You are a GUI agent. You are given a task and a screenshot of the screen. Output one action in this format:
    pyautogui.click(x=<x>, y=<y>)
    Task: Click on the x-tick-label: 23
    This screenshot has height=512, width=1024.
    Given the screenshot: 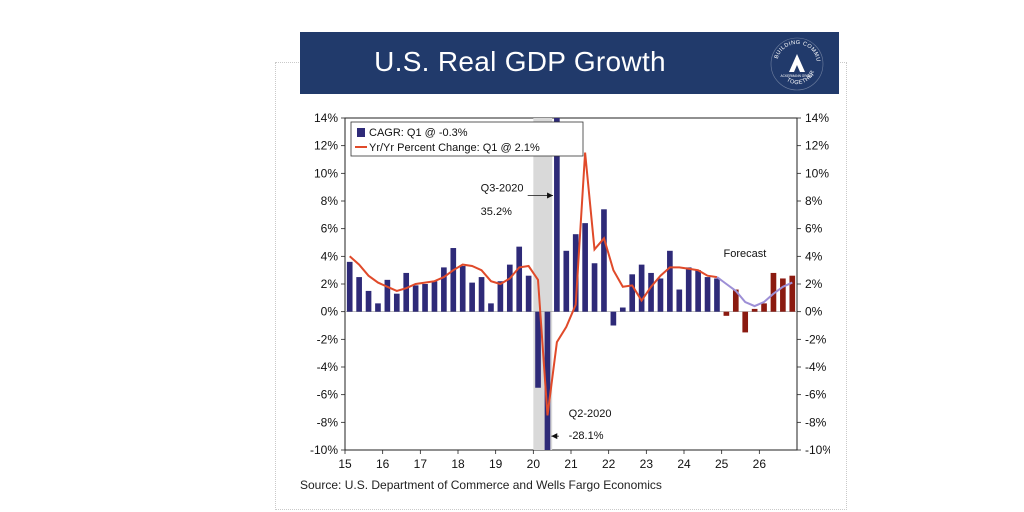 What is the action you would take?
    pyautogui.click(x=647, y=464)
    